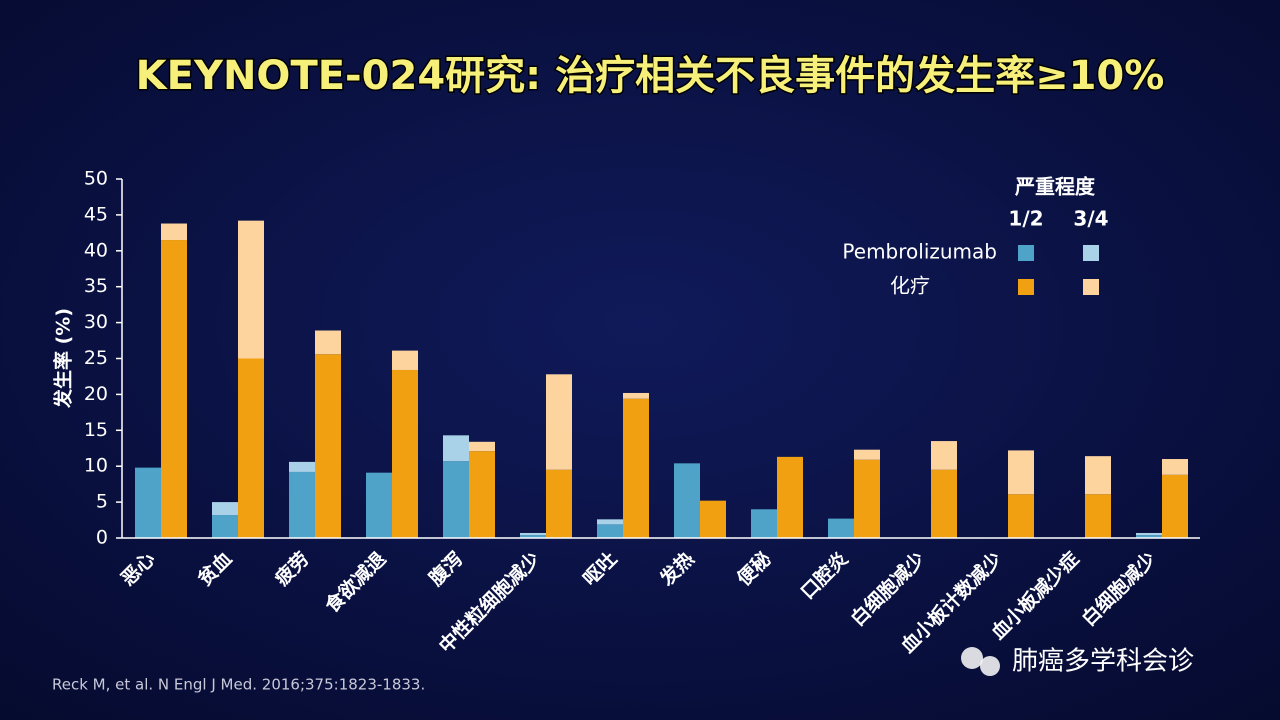 The image size is (1280, 720). What do you see at coordinates (1103, 662) in the screenshot?
I see `watermark: 肺癌多学科会诊` at bounding box center [1103, 662].